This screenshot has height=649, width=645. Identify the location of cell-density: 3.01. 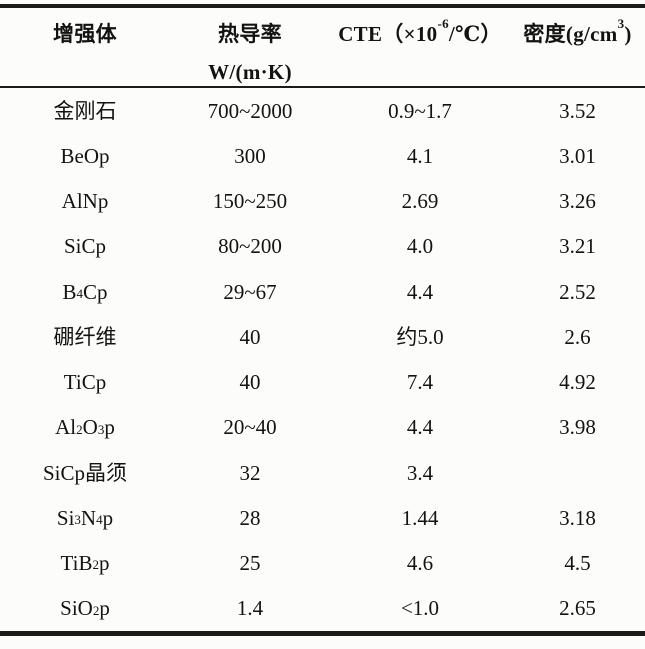
(577, 155).